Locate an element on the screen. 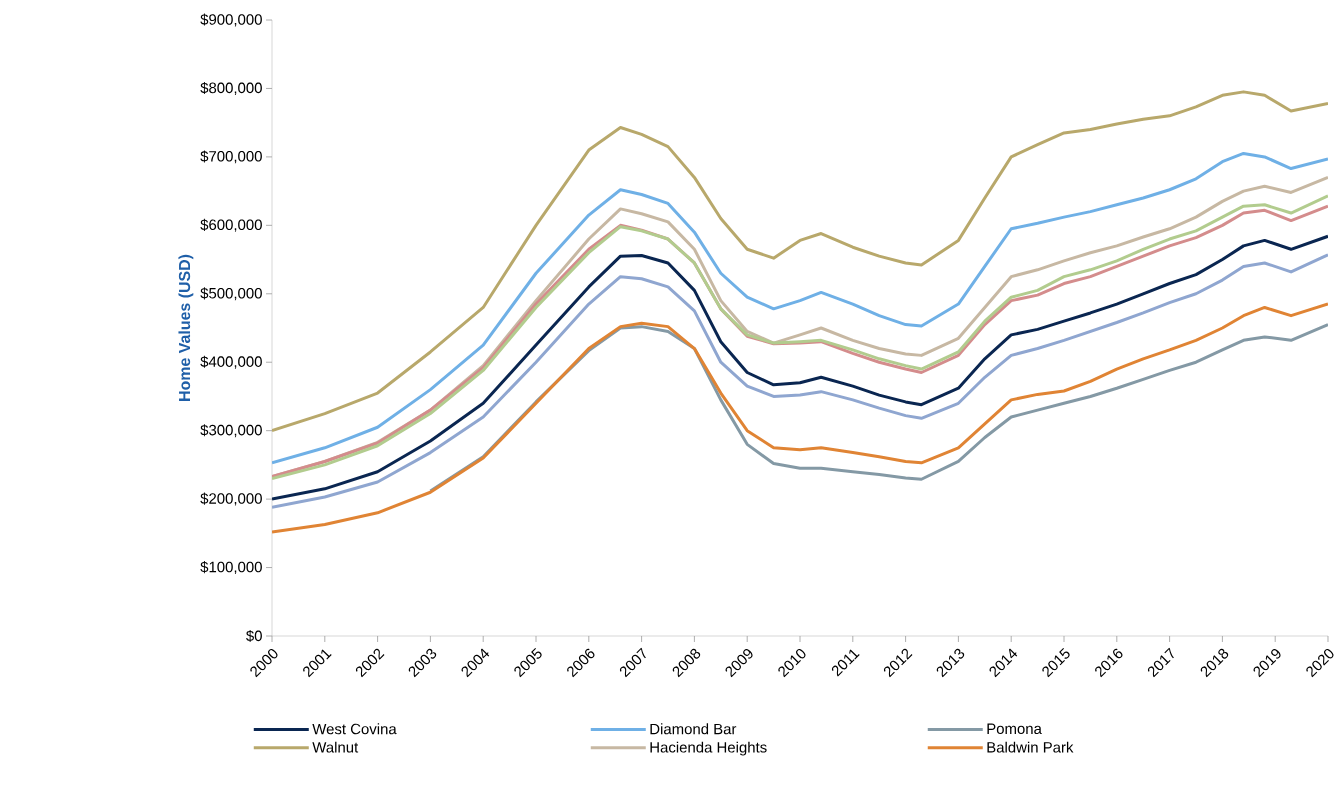  legend-label: Pomona is located at coordinates (1014, 729).